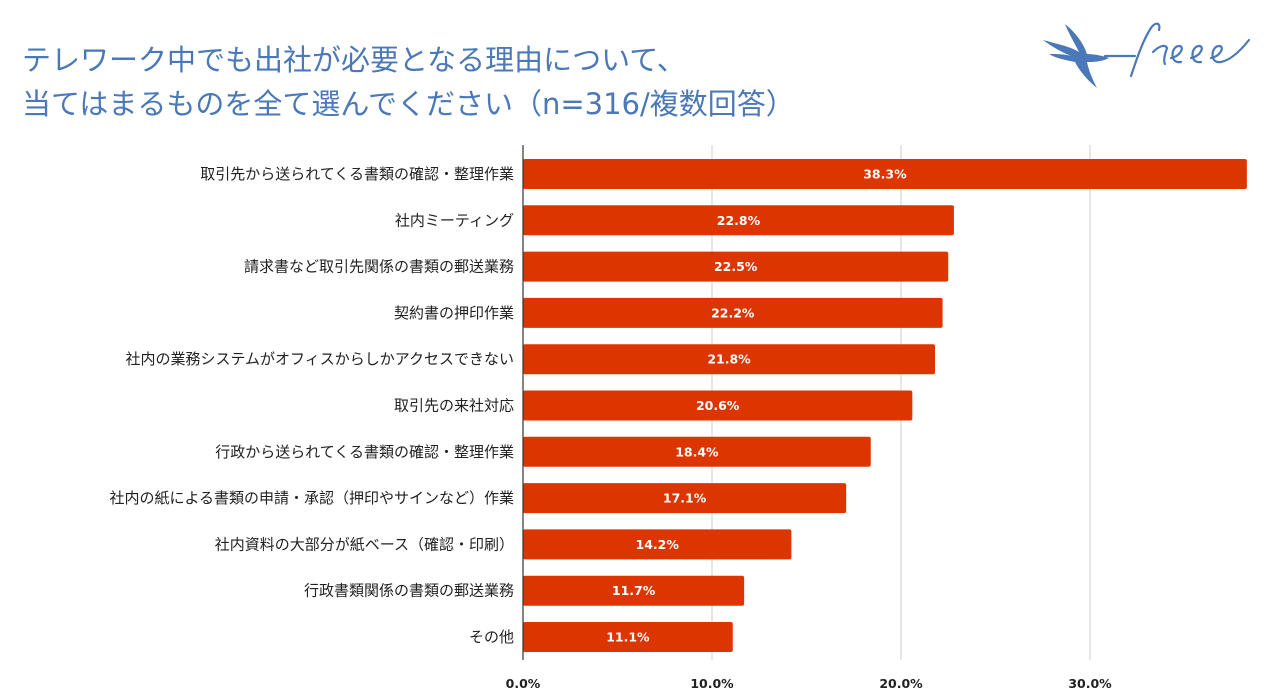 This screenshot has width=1275, height=697. What do you see at coordinates (379, 267) in the screenshot?
I see `category-label: 請求書など取引先関係の書類の郵送業務` at bounding box center [379, 267].